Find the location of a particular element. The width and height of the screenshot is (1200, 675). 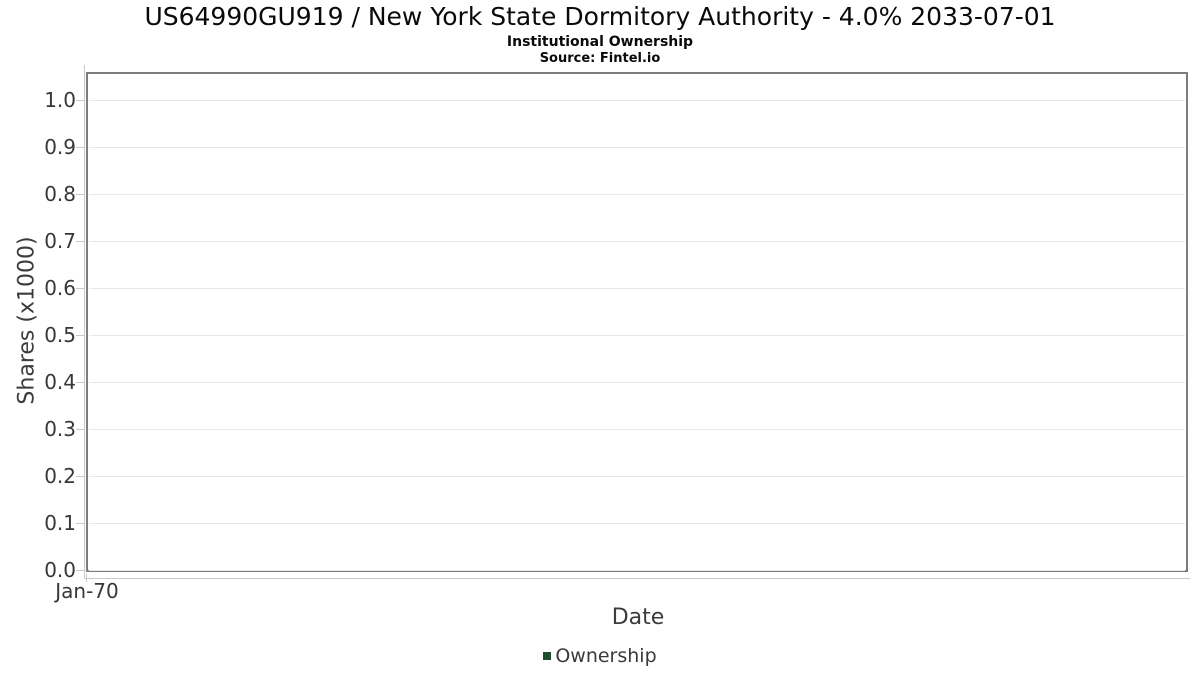

legend: Ownership is located at coordinates (600, 656).